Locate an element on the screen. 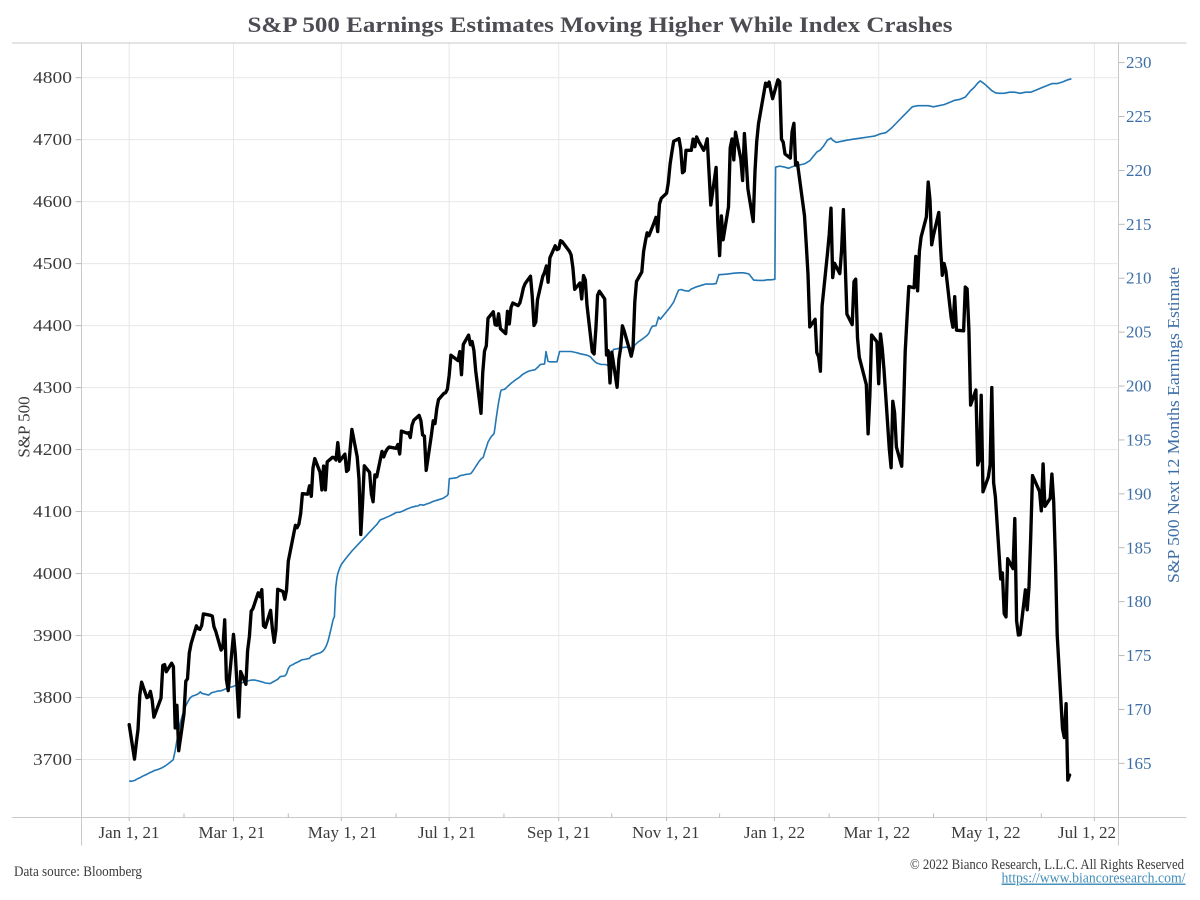 The image size is (1200, 900). svg-text: Sep 1, 21 is located at coordinates (559, 832).